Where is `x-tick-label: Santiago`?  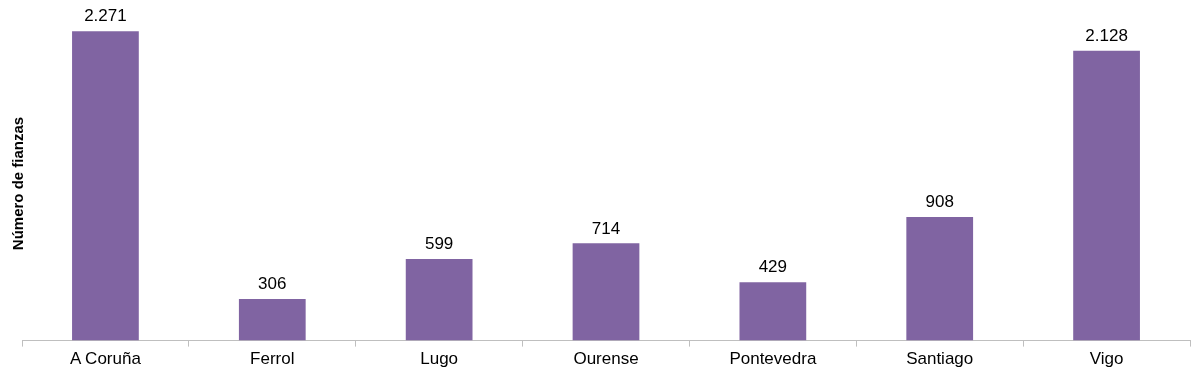 x-tick-label: Santiago is located at coordinates (940, 359).